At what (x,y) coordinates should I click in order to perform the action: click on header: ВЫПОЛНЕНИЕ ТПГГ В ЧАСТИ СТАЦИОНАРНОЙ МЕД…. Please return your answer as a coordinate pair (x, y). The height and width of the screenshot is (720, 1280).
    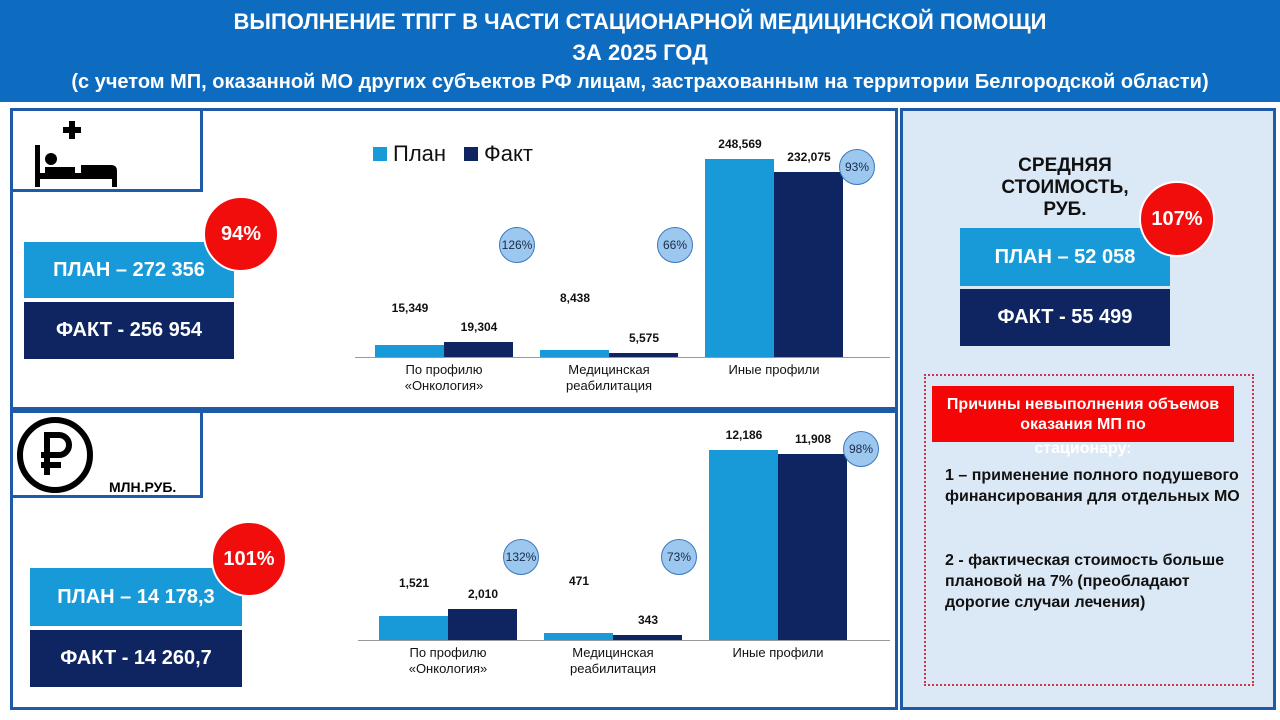
    Looking at the image, I should click on (640, 51).